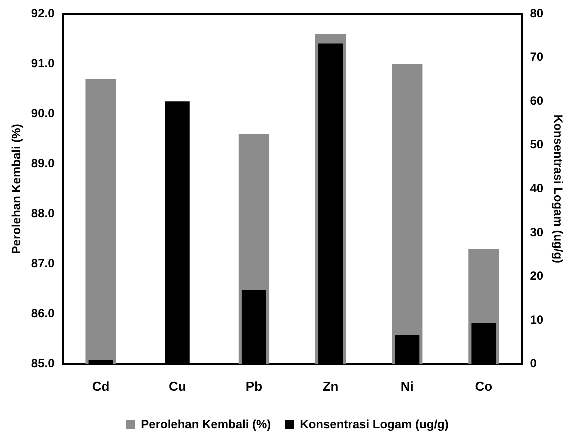  I want to click on y-tick-label: 85.0, so click(43, 363).